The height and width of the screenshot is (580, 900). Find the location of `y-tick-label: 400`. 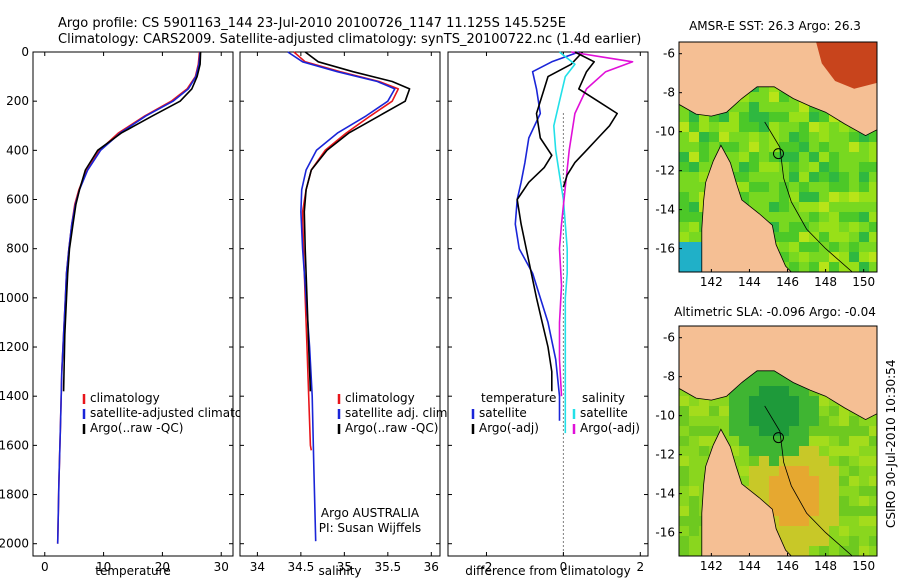

y-tick-label: 400 is located at coordinates (17, 150).